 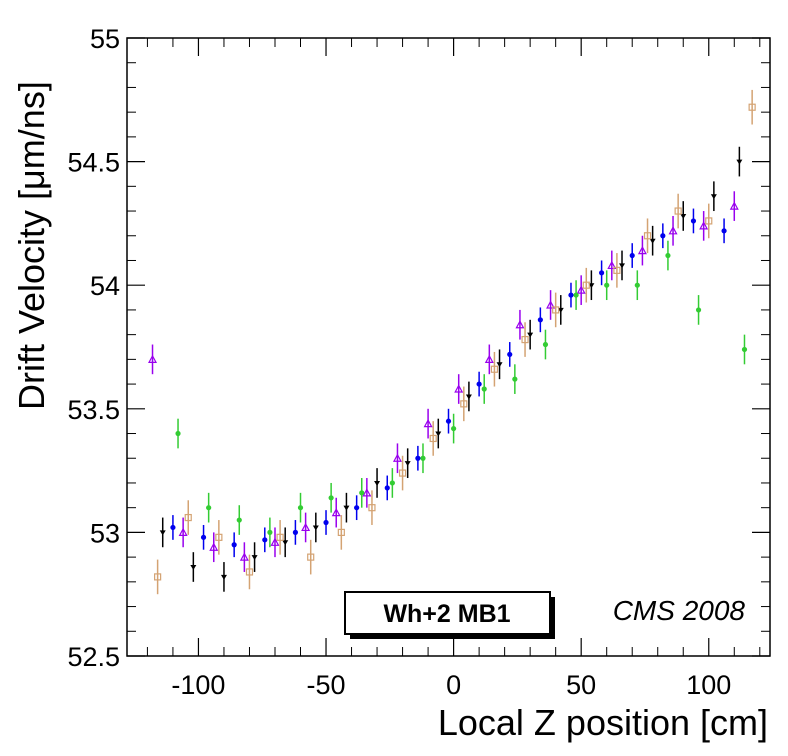 I want to click on x-tick-label: 0, so click(x=453, y=685).